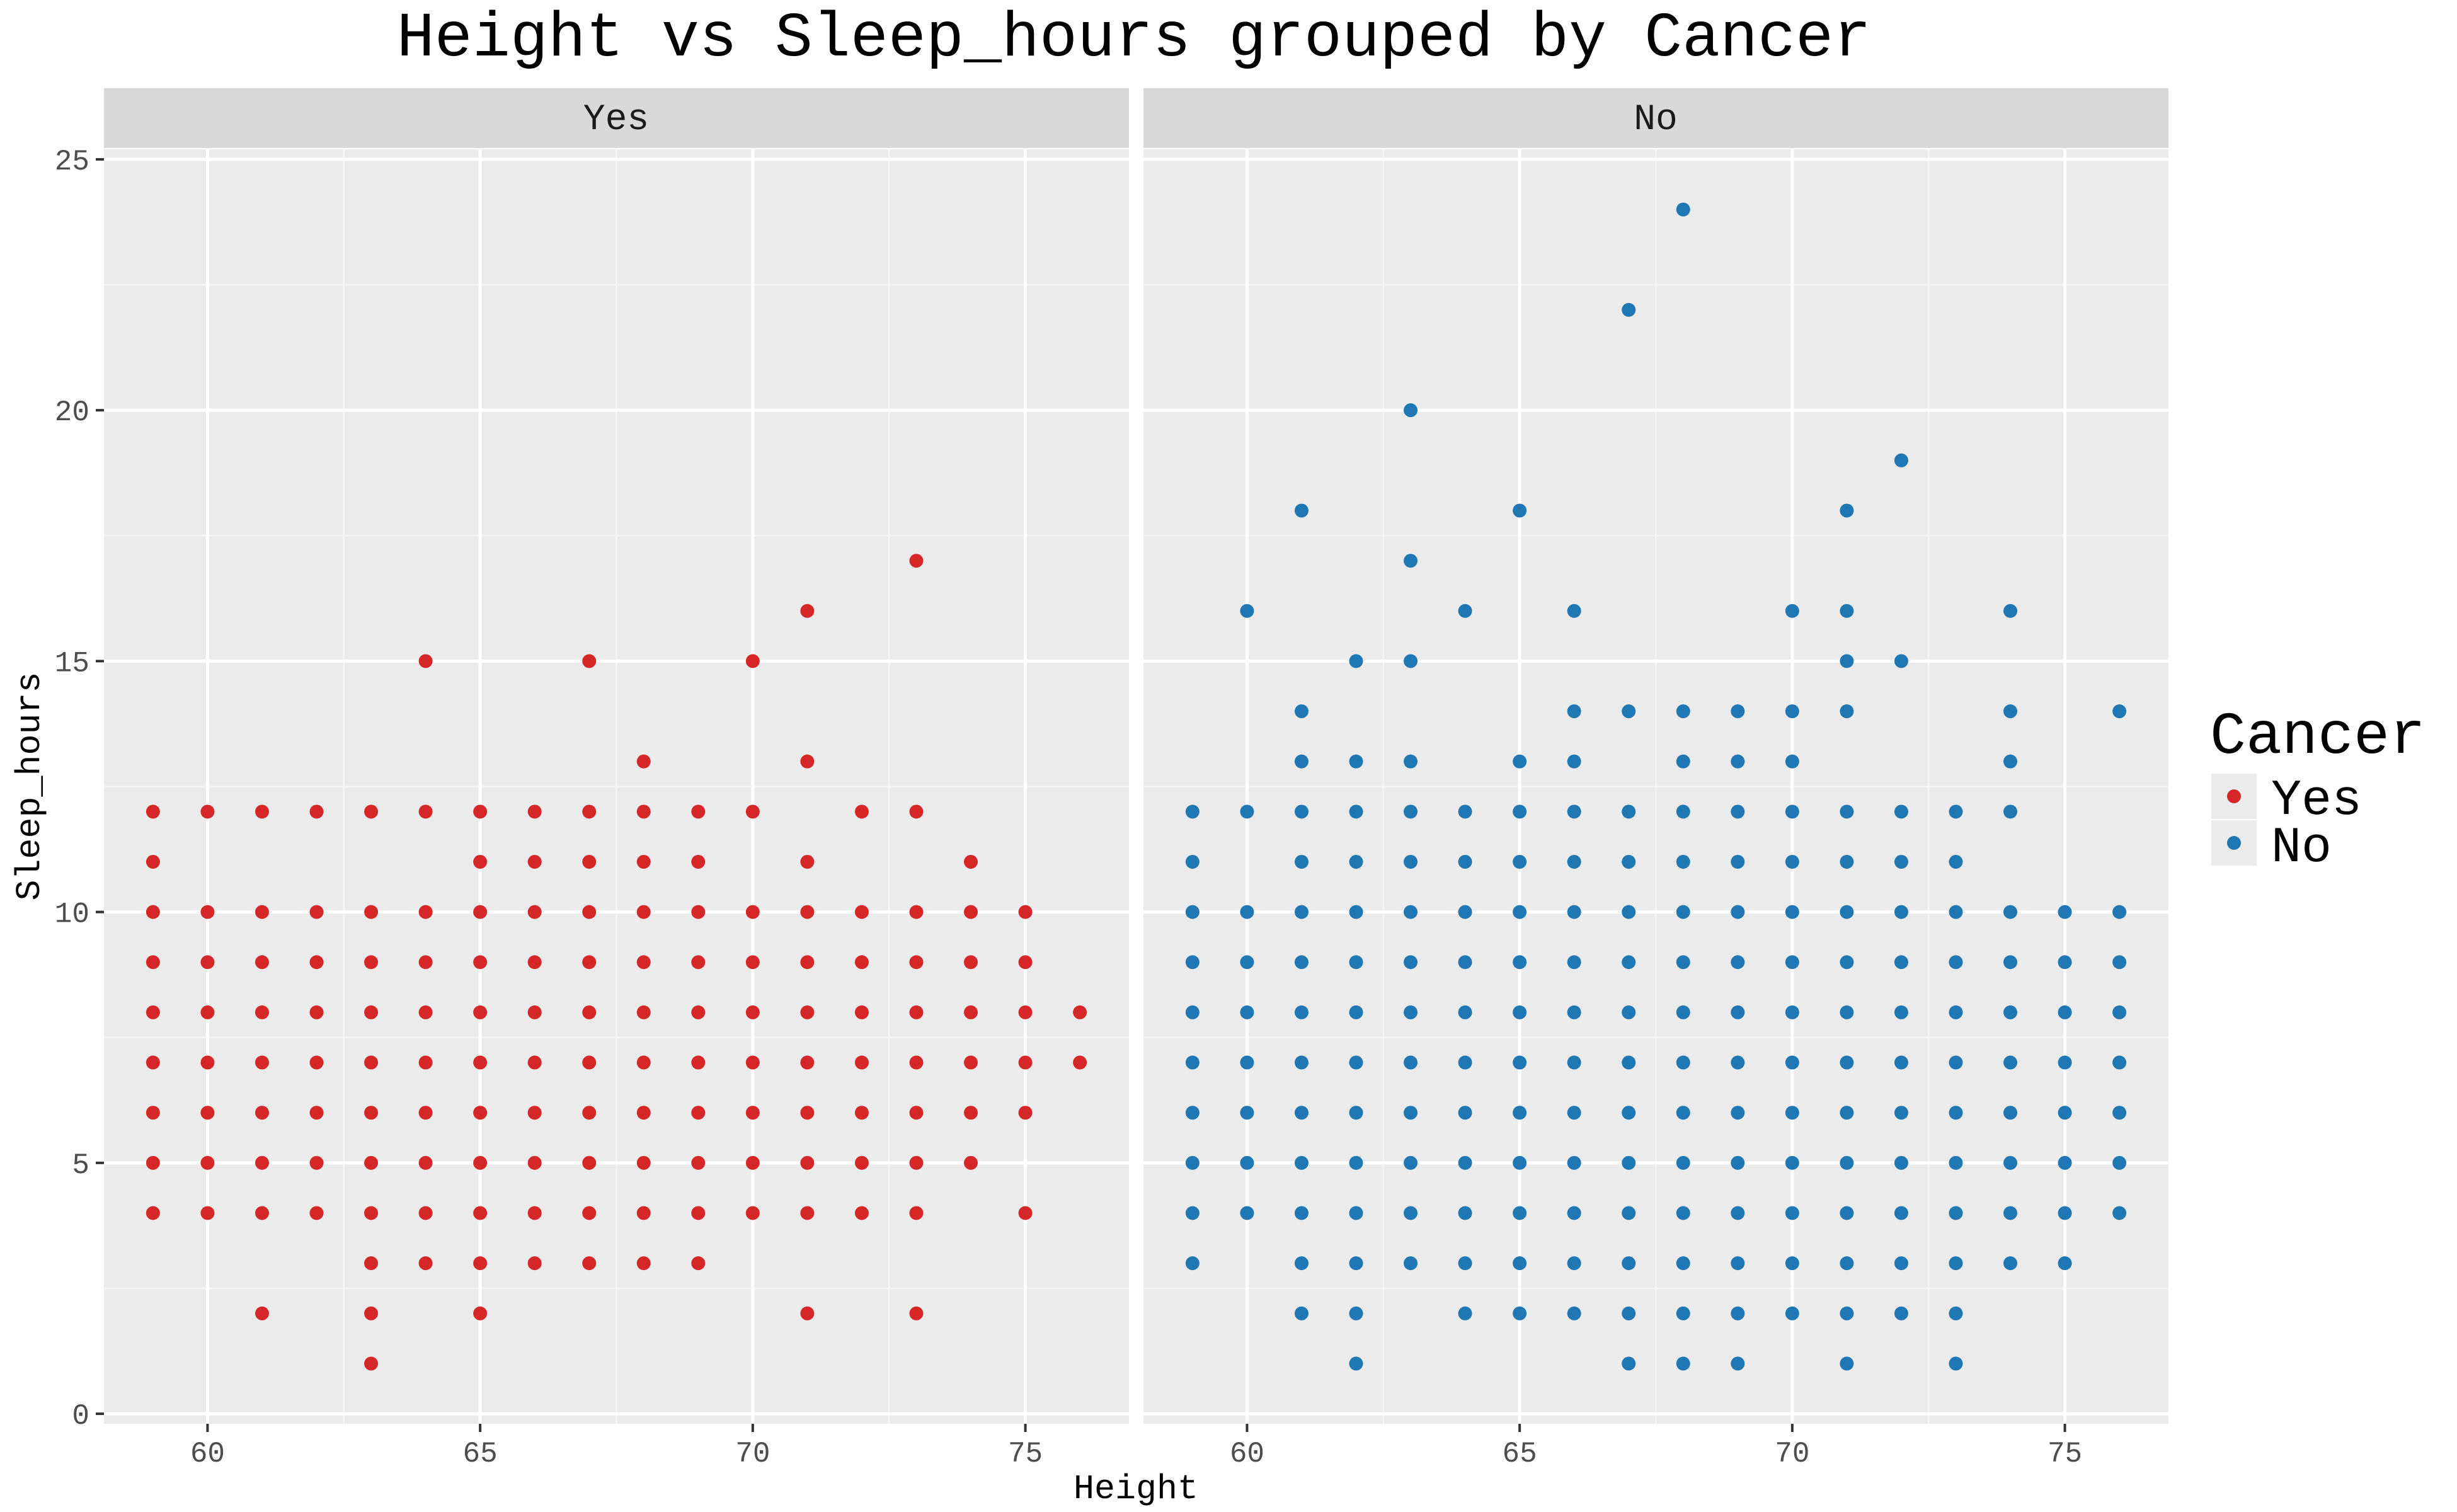 The image size is (2457, 1512). Describe the element at coordinates (616, 1447) in the screenshot. I see `x-axis-yes: 60 65 70 75` at that location.